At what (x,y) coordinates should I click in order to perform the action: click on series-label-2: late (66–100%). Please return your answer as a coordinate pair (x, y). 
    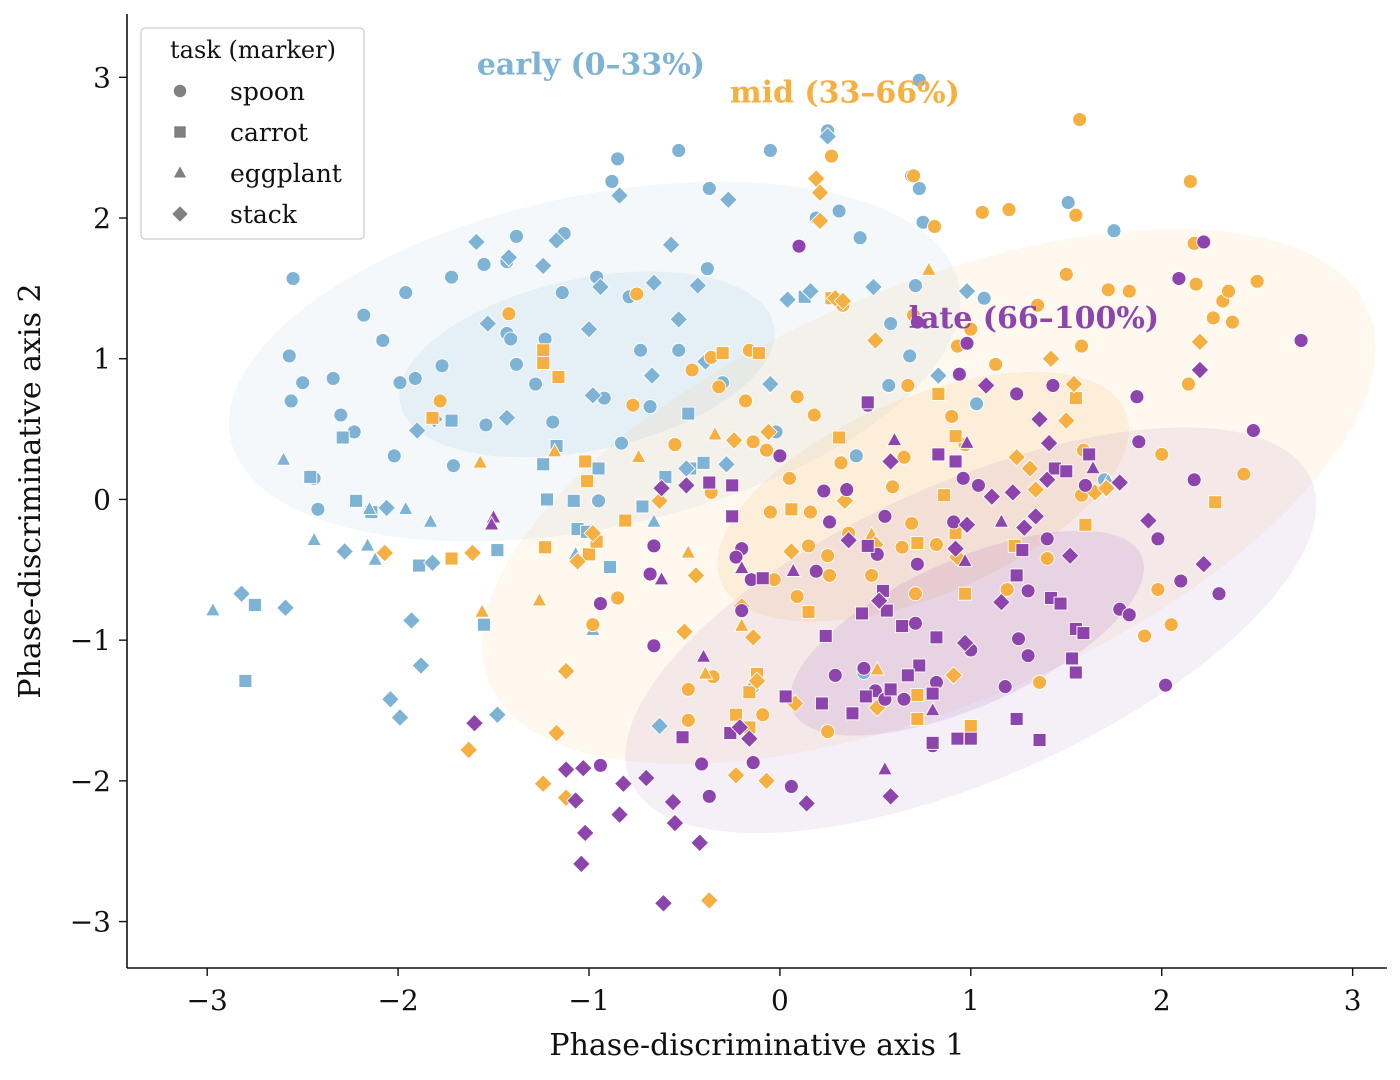
    Looking at the image, I should click on (1034, 318).